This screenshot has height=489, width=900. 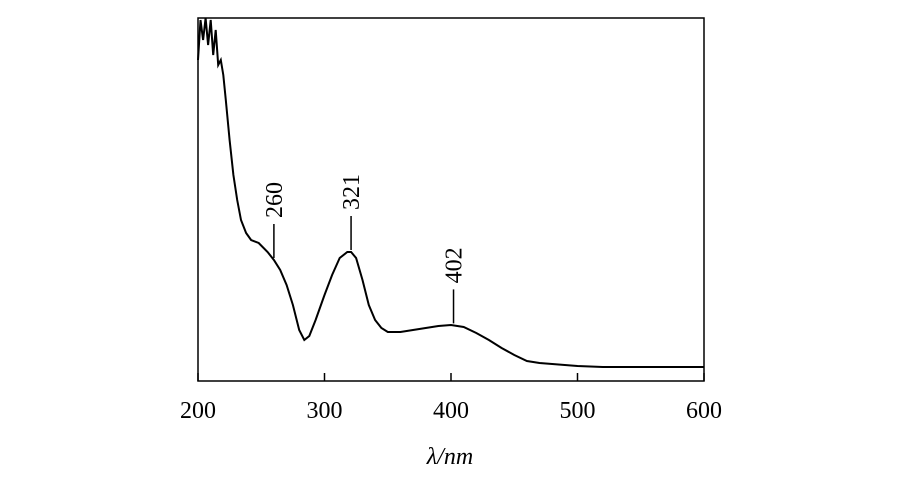 I want to click on x-tick-label: 600, so click(x=704, y=411).